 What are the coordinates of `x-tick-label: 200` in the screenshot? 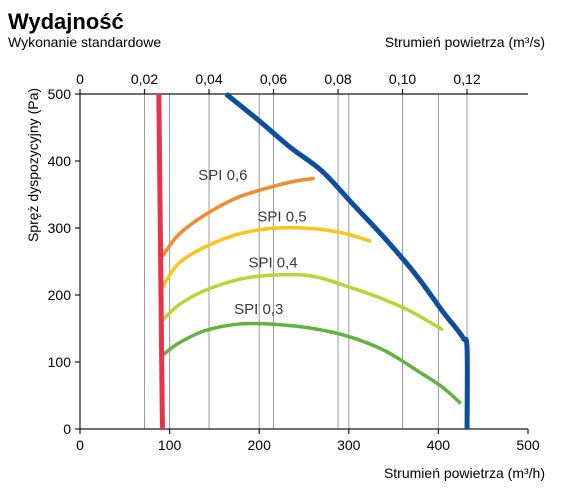 It's located at (260, 445).